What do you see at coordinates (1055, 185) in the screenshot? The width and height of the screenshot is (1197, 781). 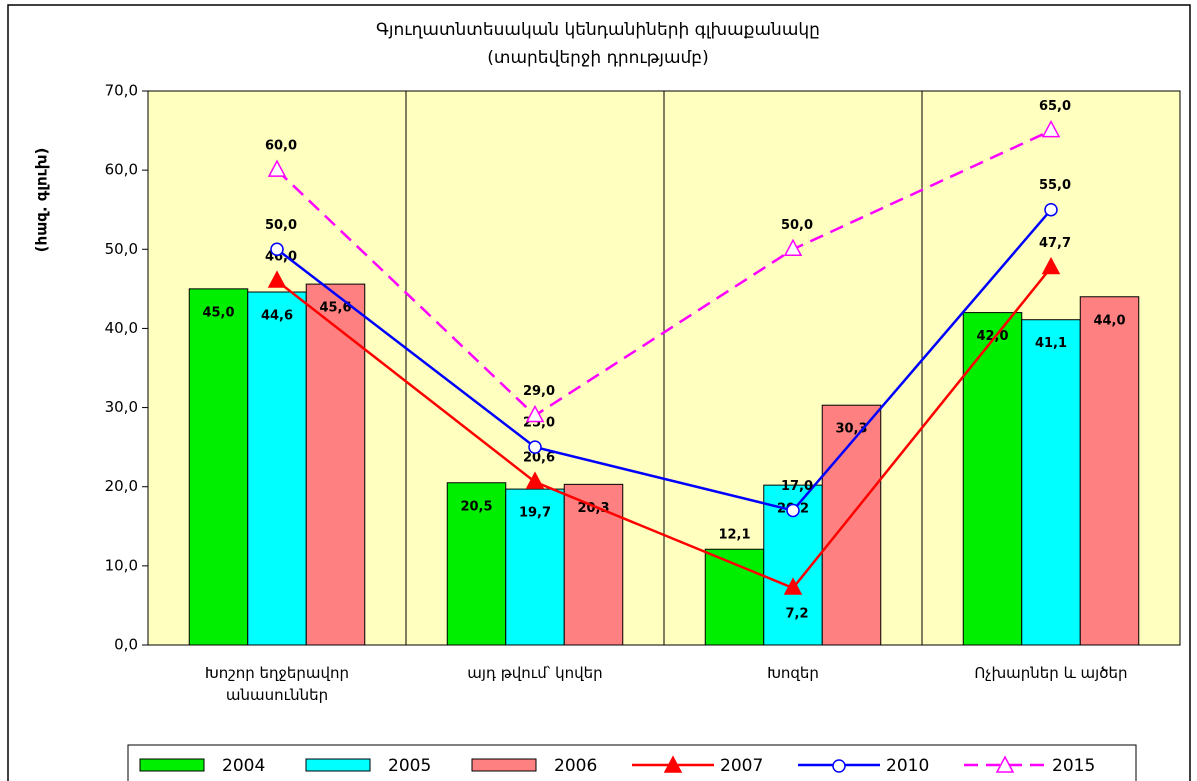 I see `line-value-label: 55,0` at bounding box center [1055, 185].